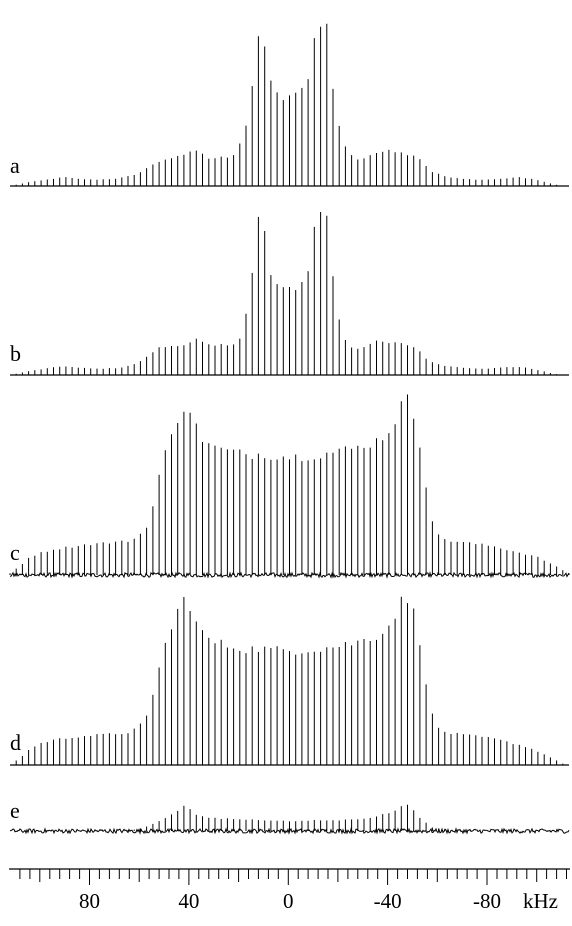  What do you see at coordinates (293, 877) in the screenshot?
I see `x-ticks` at bounding box center [293, 877].